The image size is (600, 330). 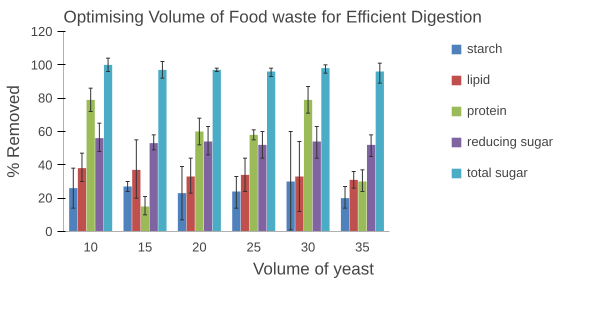 What do you see at coordinates (362, 247) in the screenshot?
I see `x-tick-label: 35` at bounding box center [362, 247].